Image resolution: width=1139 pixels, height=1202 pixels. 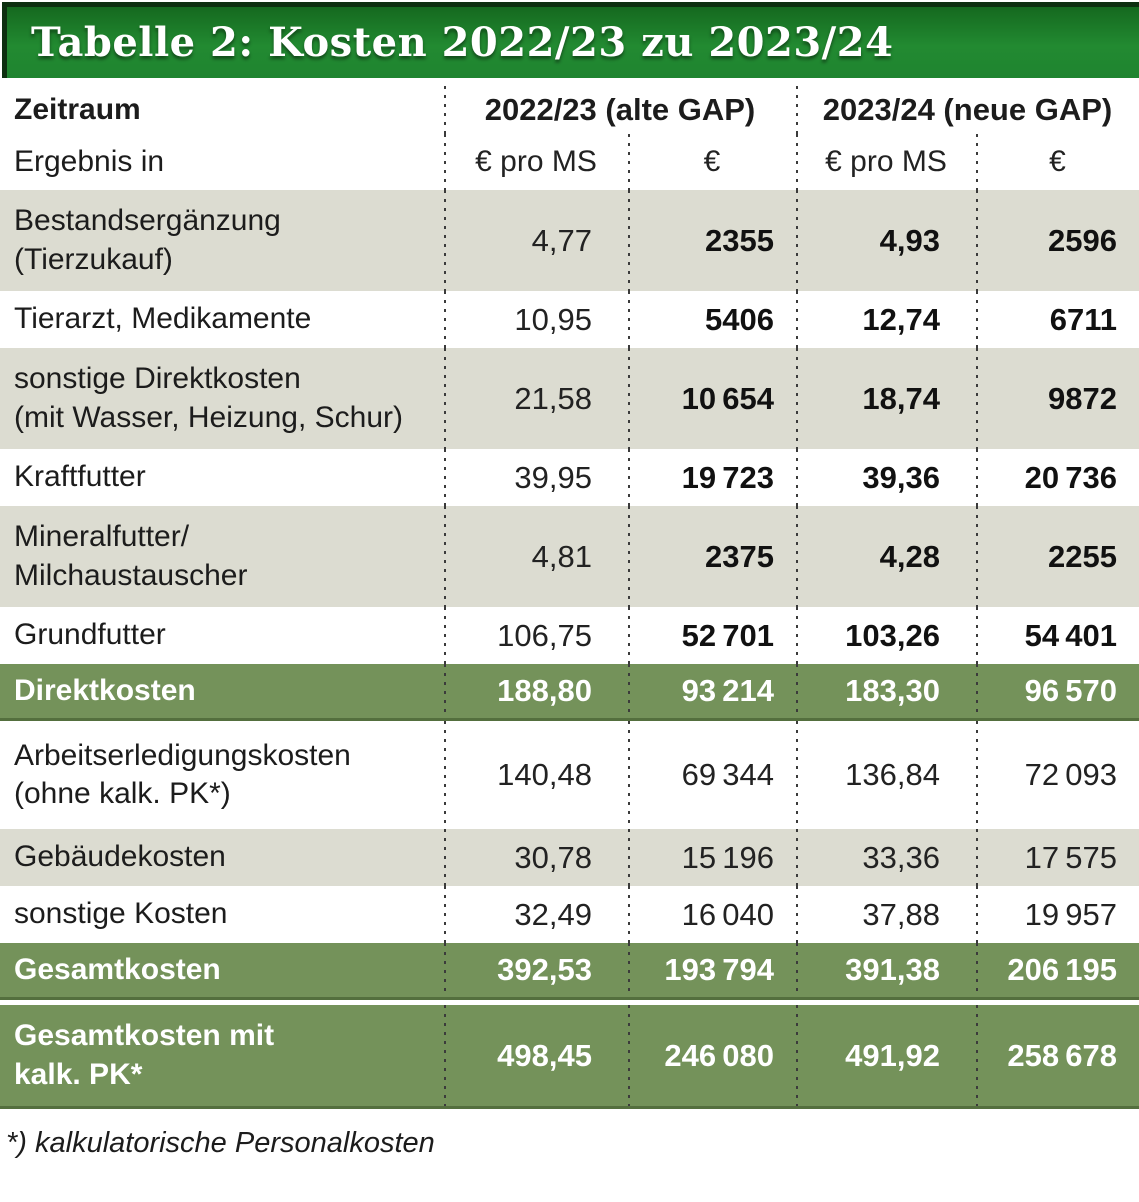 I want to click on row-label: Kraftfutter, so click(x=80, y=477).